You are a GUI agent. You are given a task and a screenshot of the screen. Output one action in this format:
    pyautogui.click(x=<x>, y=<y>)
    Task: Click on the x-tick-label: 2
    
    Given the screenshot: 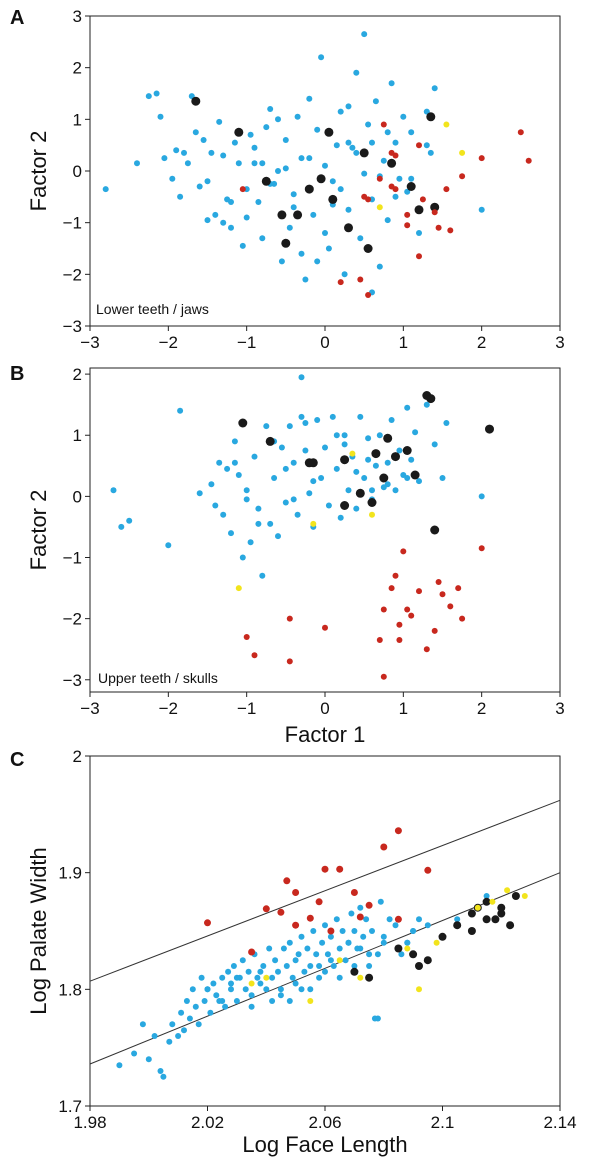 What is the action you would take?
    pyautogui.click(x=481, y=342)
    